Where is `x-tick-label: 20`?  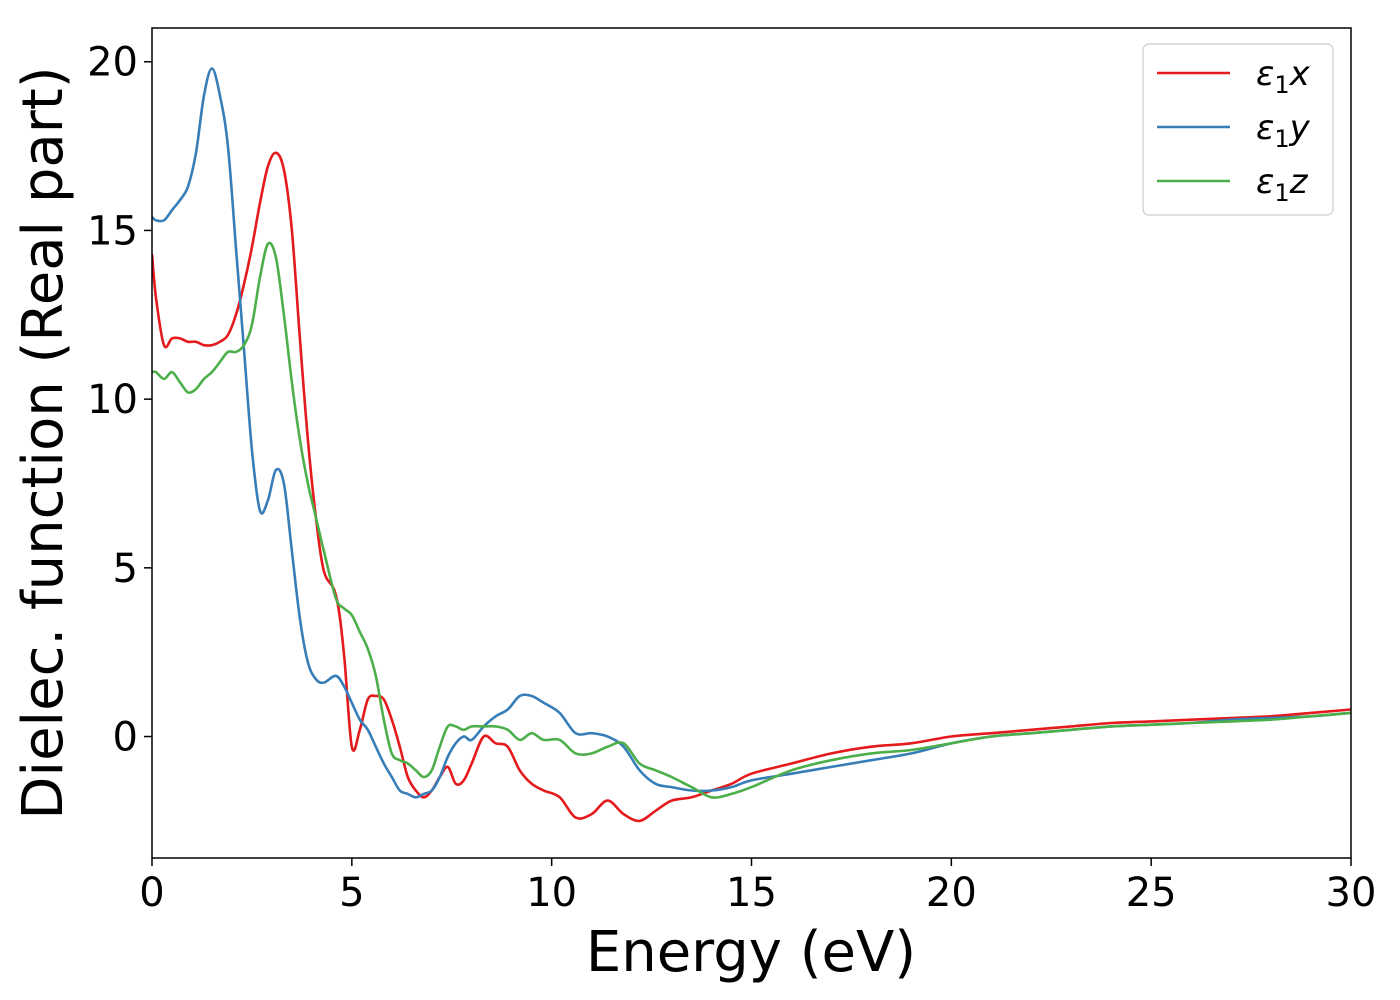
x-tick-label: 20 is located at coordinates (951, 893).